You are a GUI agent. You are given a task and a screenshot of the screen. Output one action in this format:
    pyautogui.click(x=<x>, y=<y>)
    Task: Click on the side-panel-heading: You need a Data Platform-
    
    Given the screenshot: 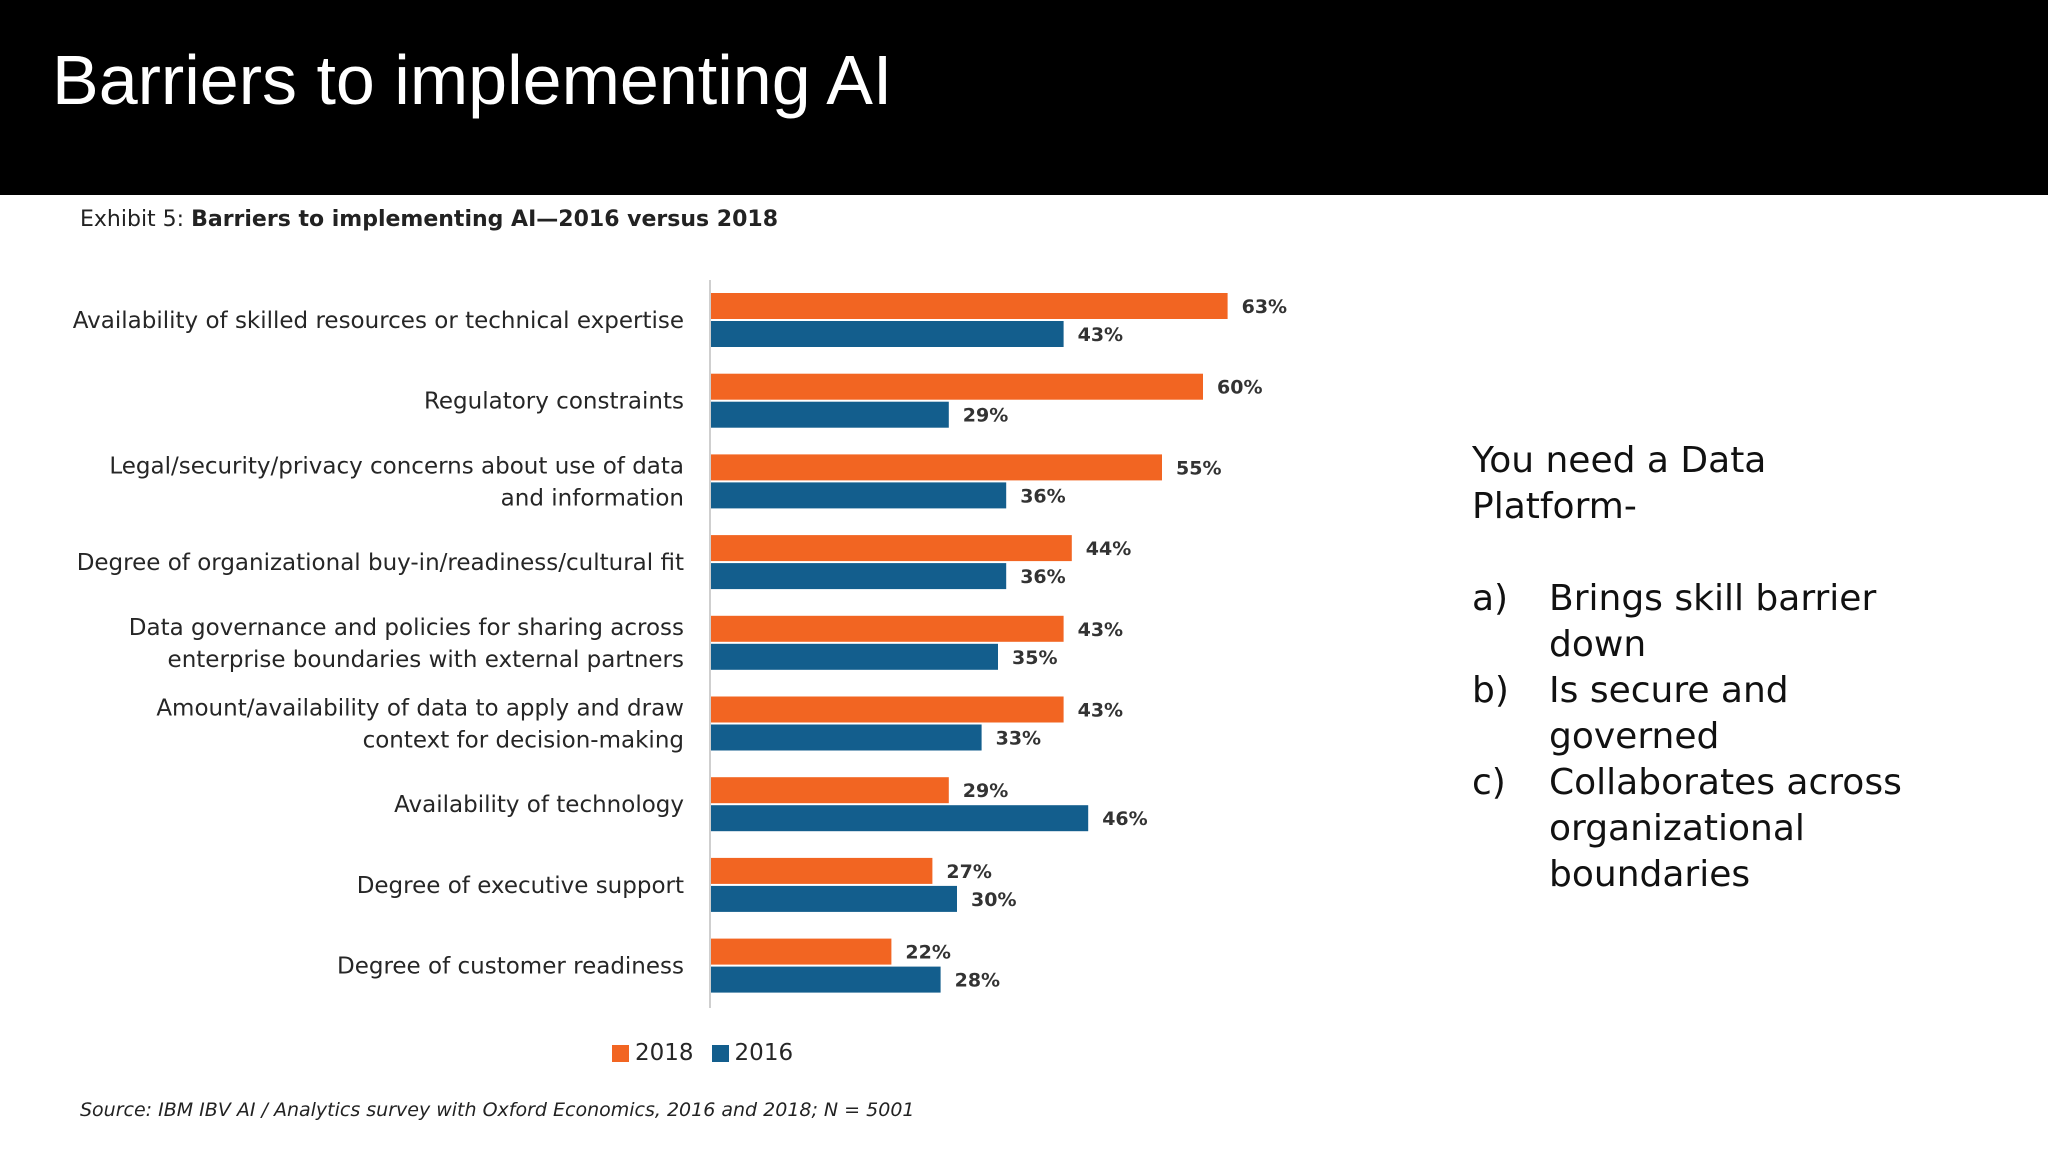 What is the action you would take?
    pyautogui.click(x=1619, y=483)
    